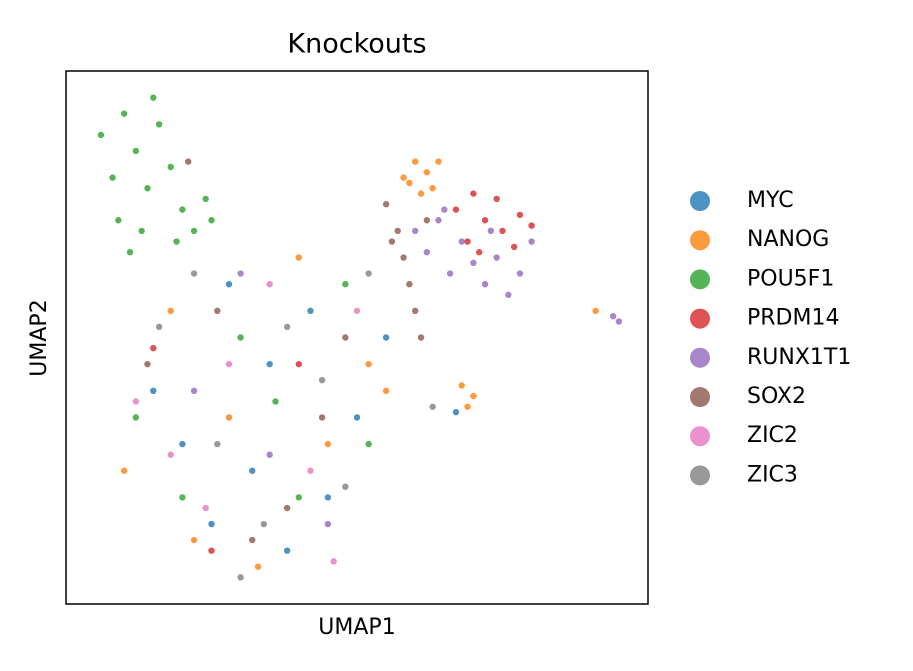 The height and width of the screenshot is (671, 913). I want to click on legend-label: ZIC3, so click(772, 474).